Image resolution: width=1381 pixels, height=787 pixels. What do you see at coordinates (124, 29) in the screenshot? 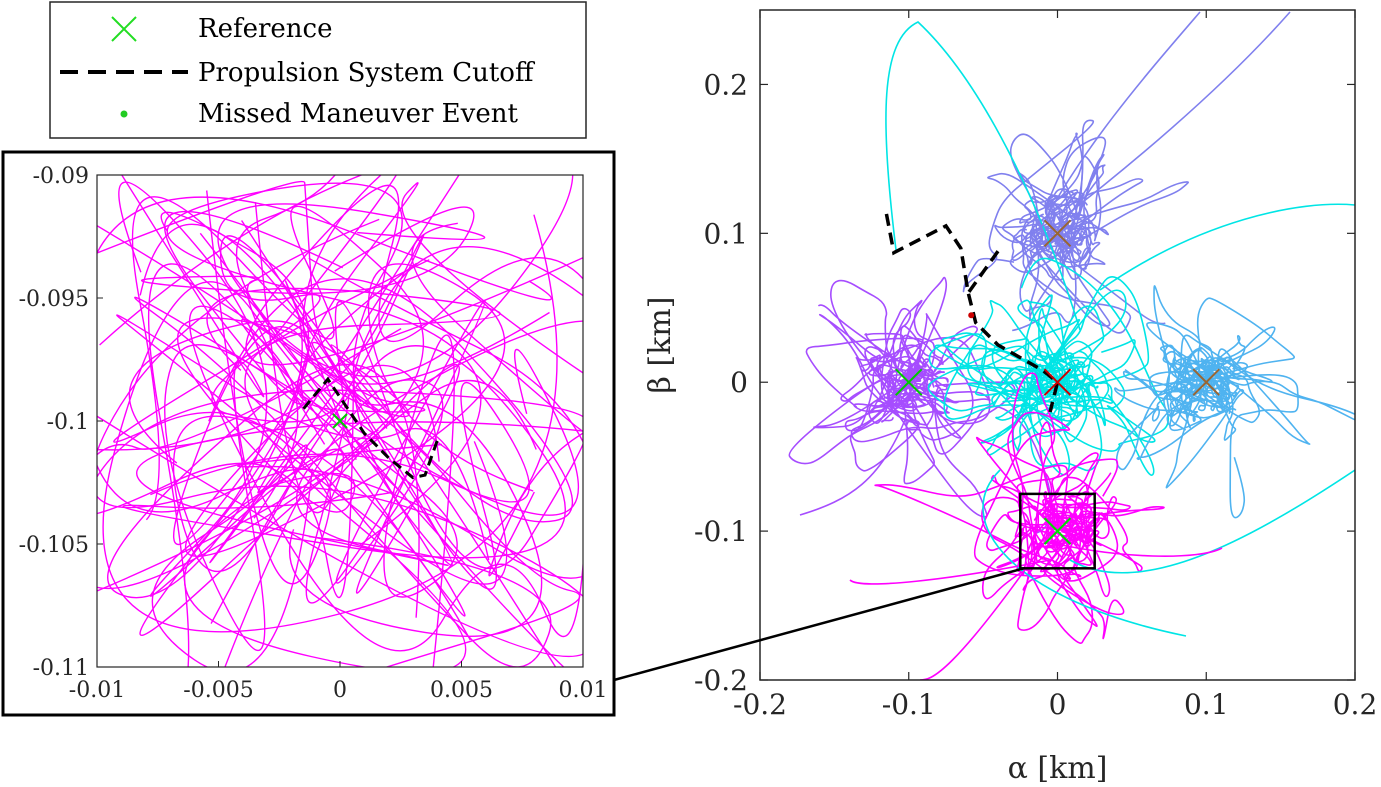
I see `legend-reference-marker` at bounding box center [124, 29].